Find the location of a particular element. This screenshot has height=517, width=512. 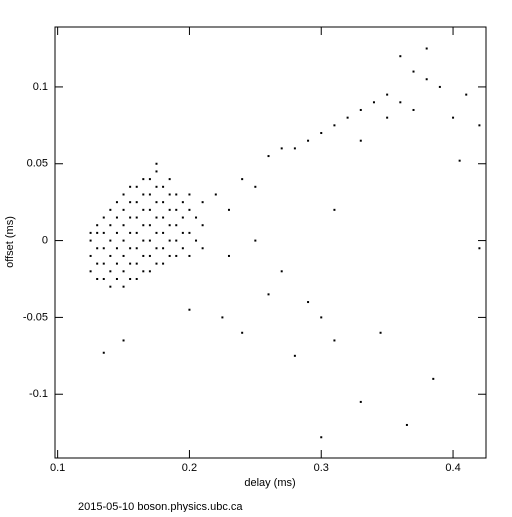

y-axis-label: offset (ms) is located at coordinates (10, 242).